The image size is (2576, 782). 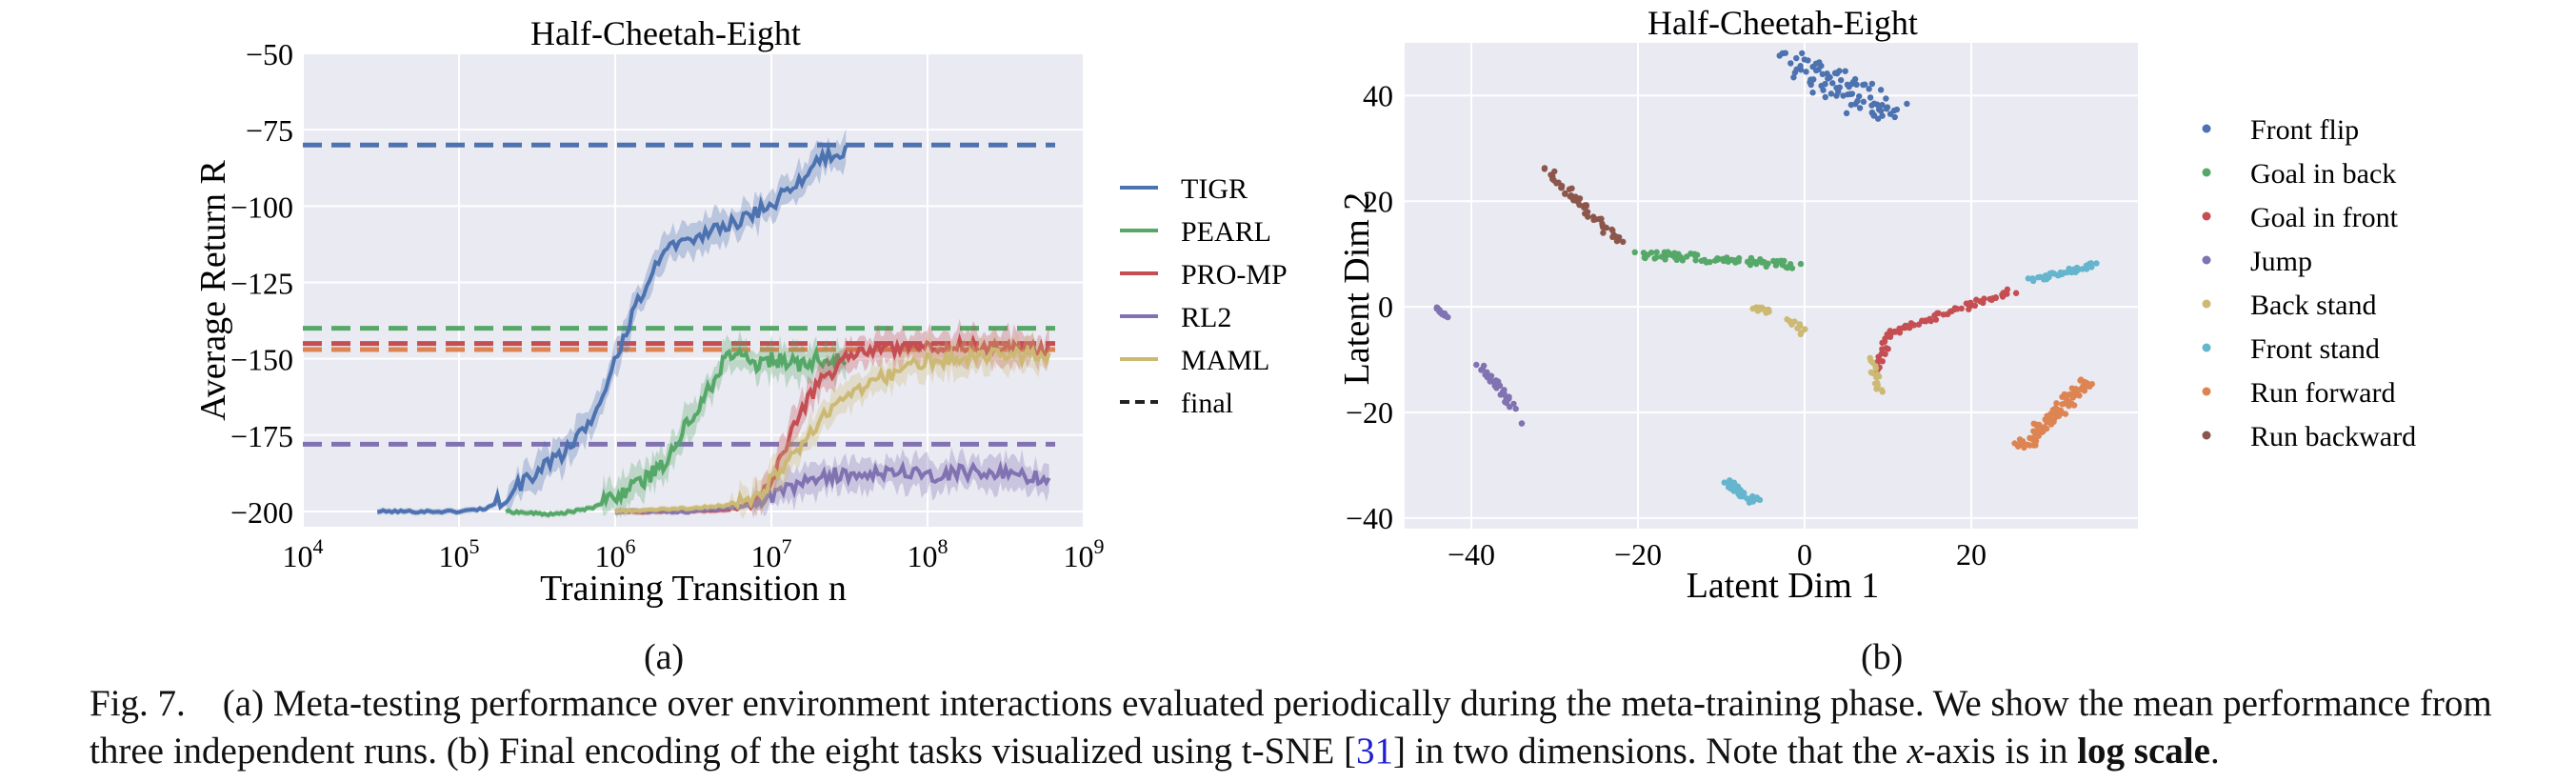 I want to click on subfigure-label-a: (a), so click(x=664, y=657).